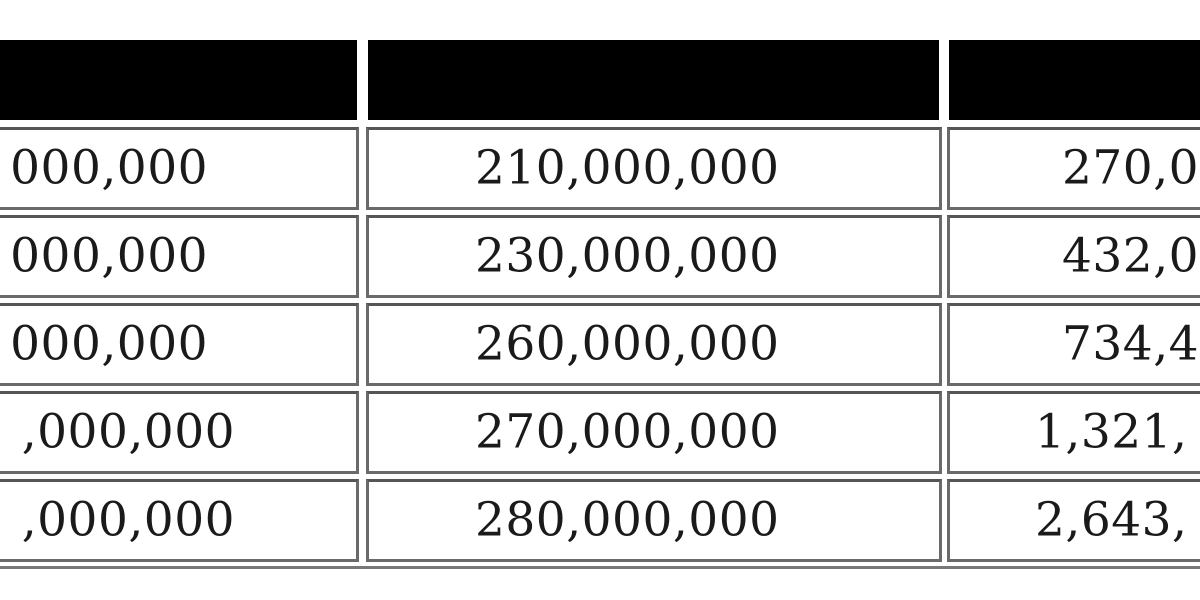  I want to click on table-cell-col3: 1,321,, so click(1073, 432).